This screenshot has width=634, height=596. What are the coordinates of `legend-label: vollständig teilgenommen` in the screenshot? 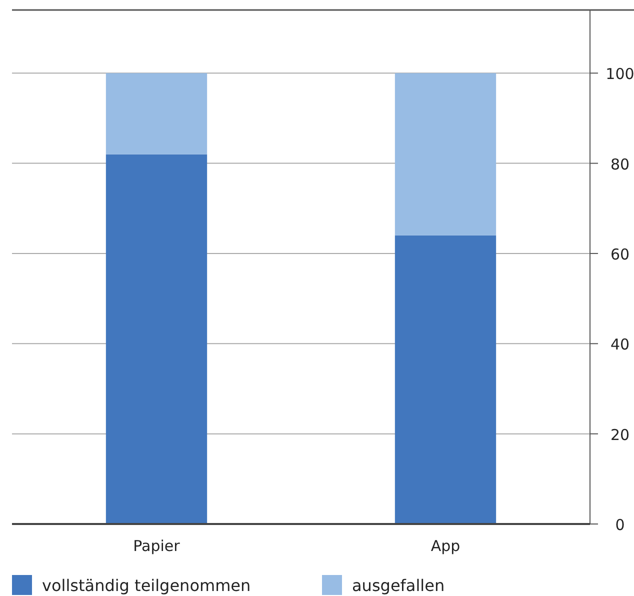 It's located at (146, 585).